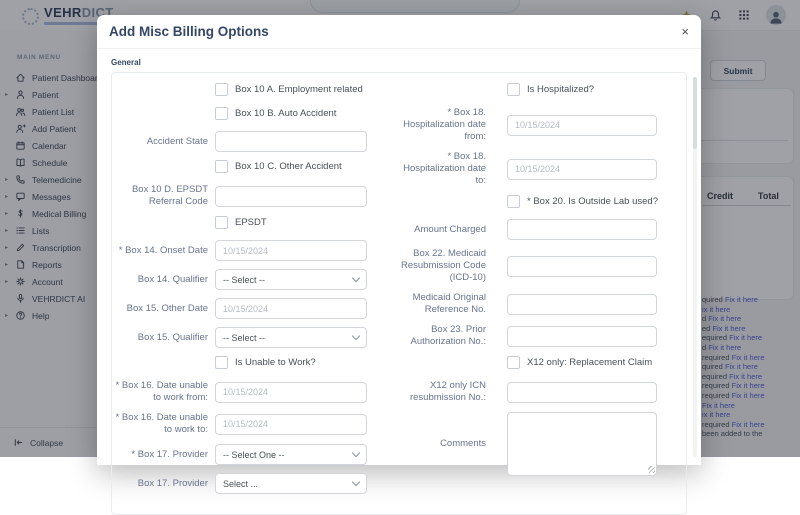  I want to click on sidebar-item-patient-list: Patient List, so click(48, 111).